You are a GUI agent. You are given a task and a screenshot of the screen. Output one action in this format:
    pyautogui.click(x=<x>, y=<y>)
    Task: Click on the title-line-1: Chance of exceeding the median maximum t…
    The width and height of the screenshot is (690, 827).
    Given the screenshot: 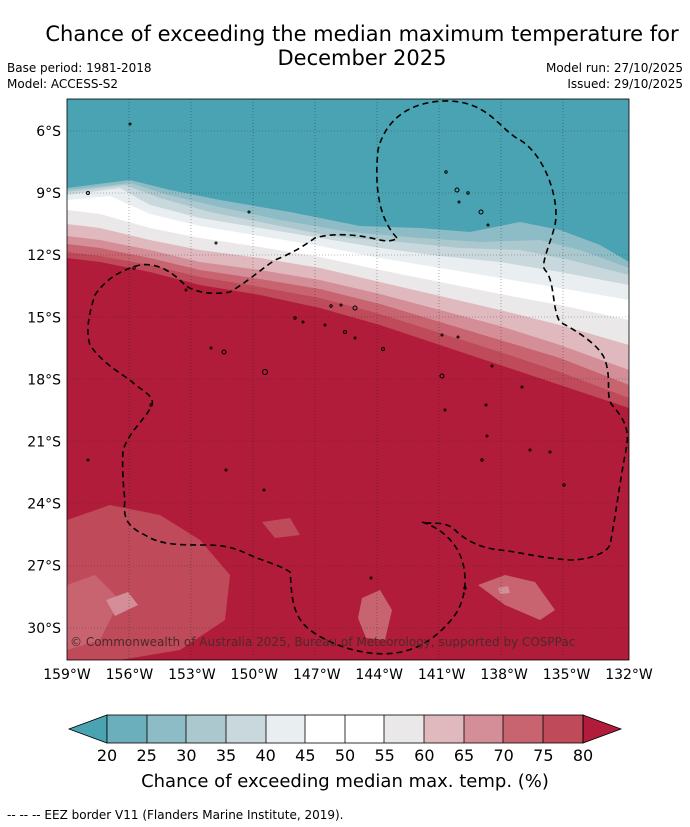 What is the action you would take?
    pyautogui.click(x=362, y=34)
    